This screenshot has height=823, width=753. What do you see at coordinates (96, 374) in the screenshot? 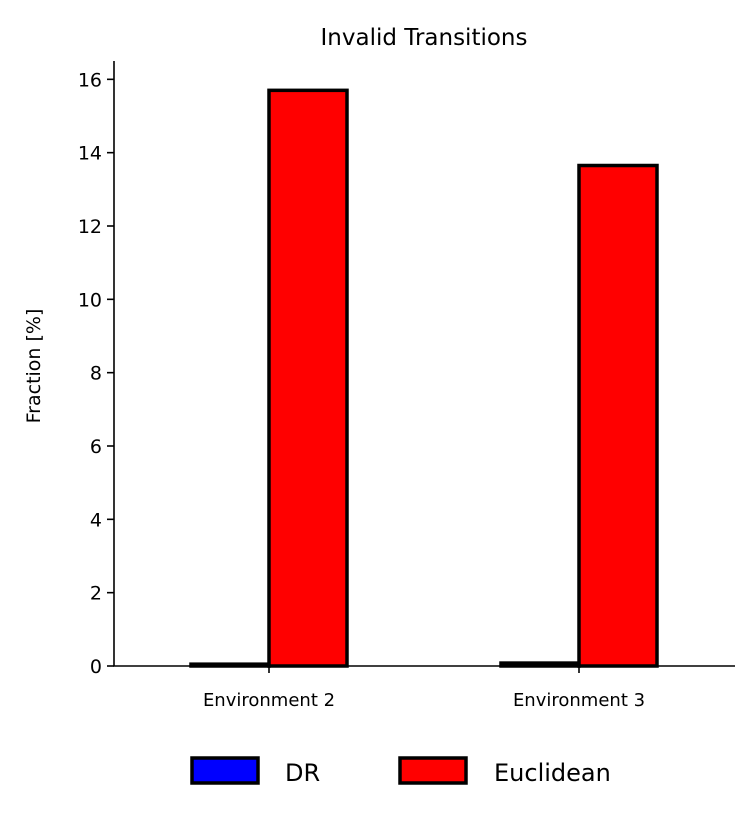
I see `y-tick-label: 8` at bounding box center [96, 374].